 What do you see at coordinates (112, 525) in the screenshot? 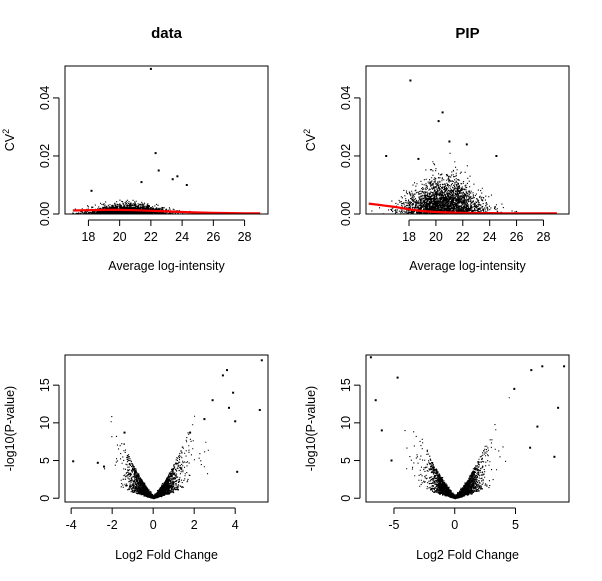
I see `x-tick-label: -2` at bounding box center [112, 525].